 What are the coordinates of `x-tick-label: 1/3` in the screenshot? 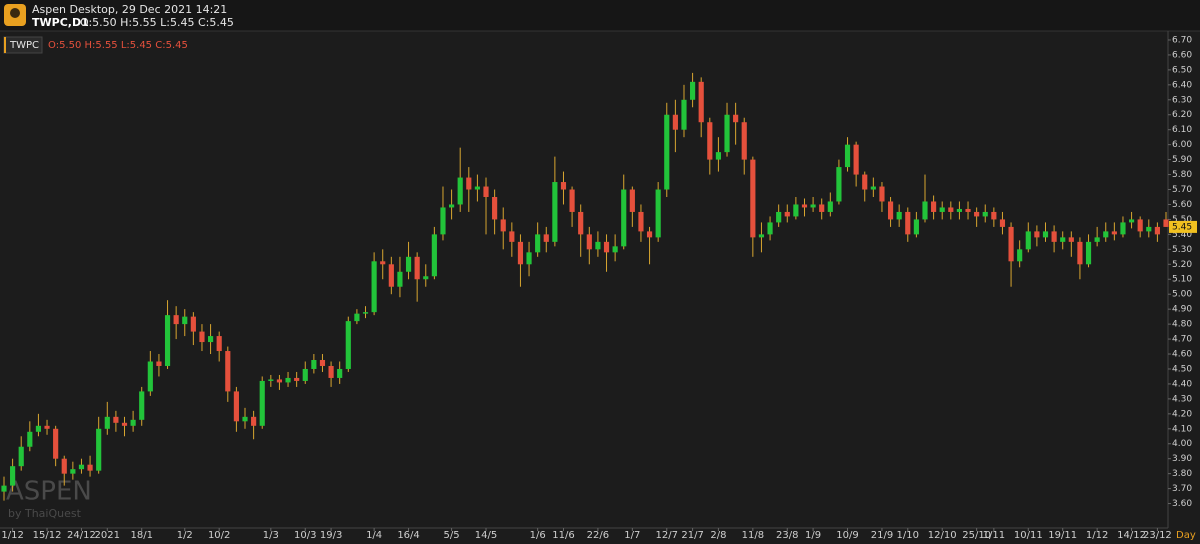 It's located at (271, 535).